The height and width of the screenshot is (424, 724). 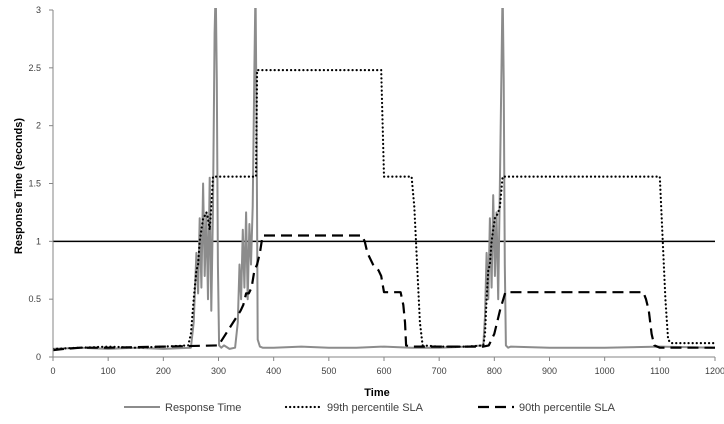 What do you see at coordinates (38, 10) in the screenshot?
I see `y-tick-label: 3` at bounding box center [38, 10].